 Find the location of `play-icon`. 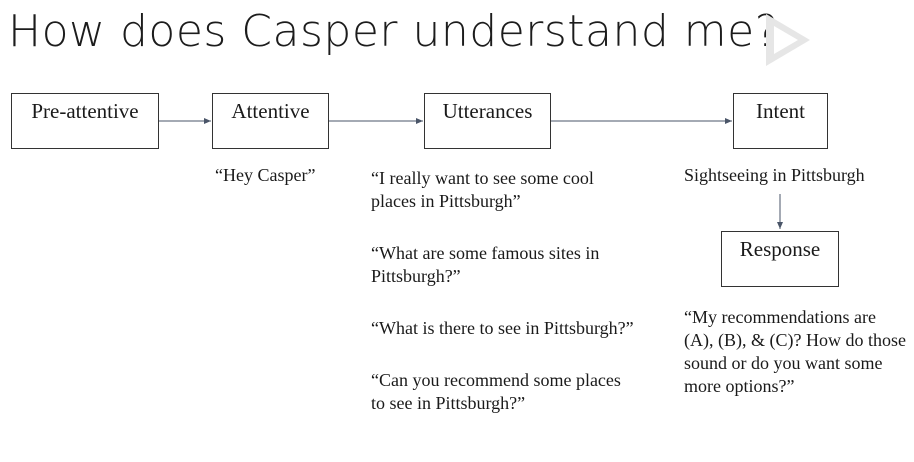

play-icon is located at coordinates (788, 40).